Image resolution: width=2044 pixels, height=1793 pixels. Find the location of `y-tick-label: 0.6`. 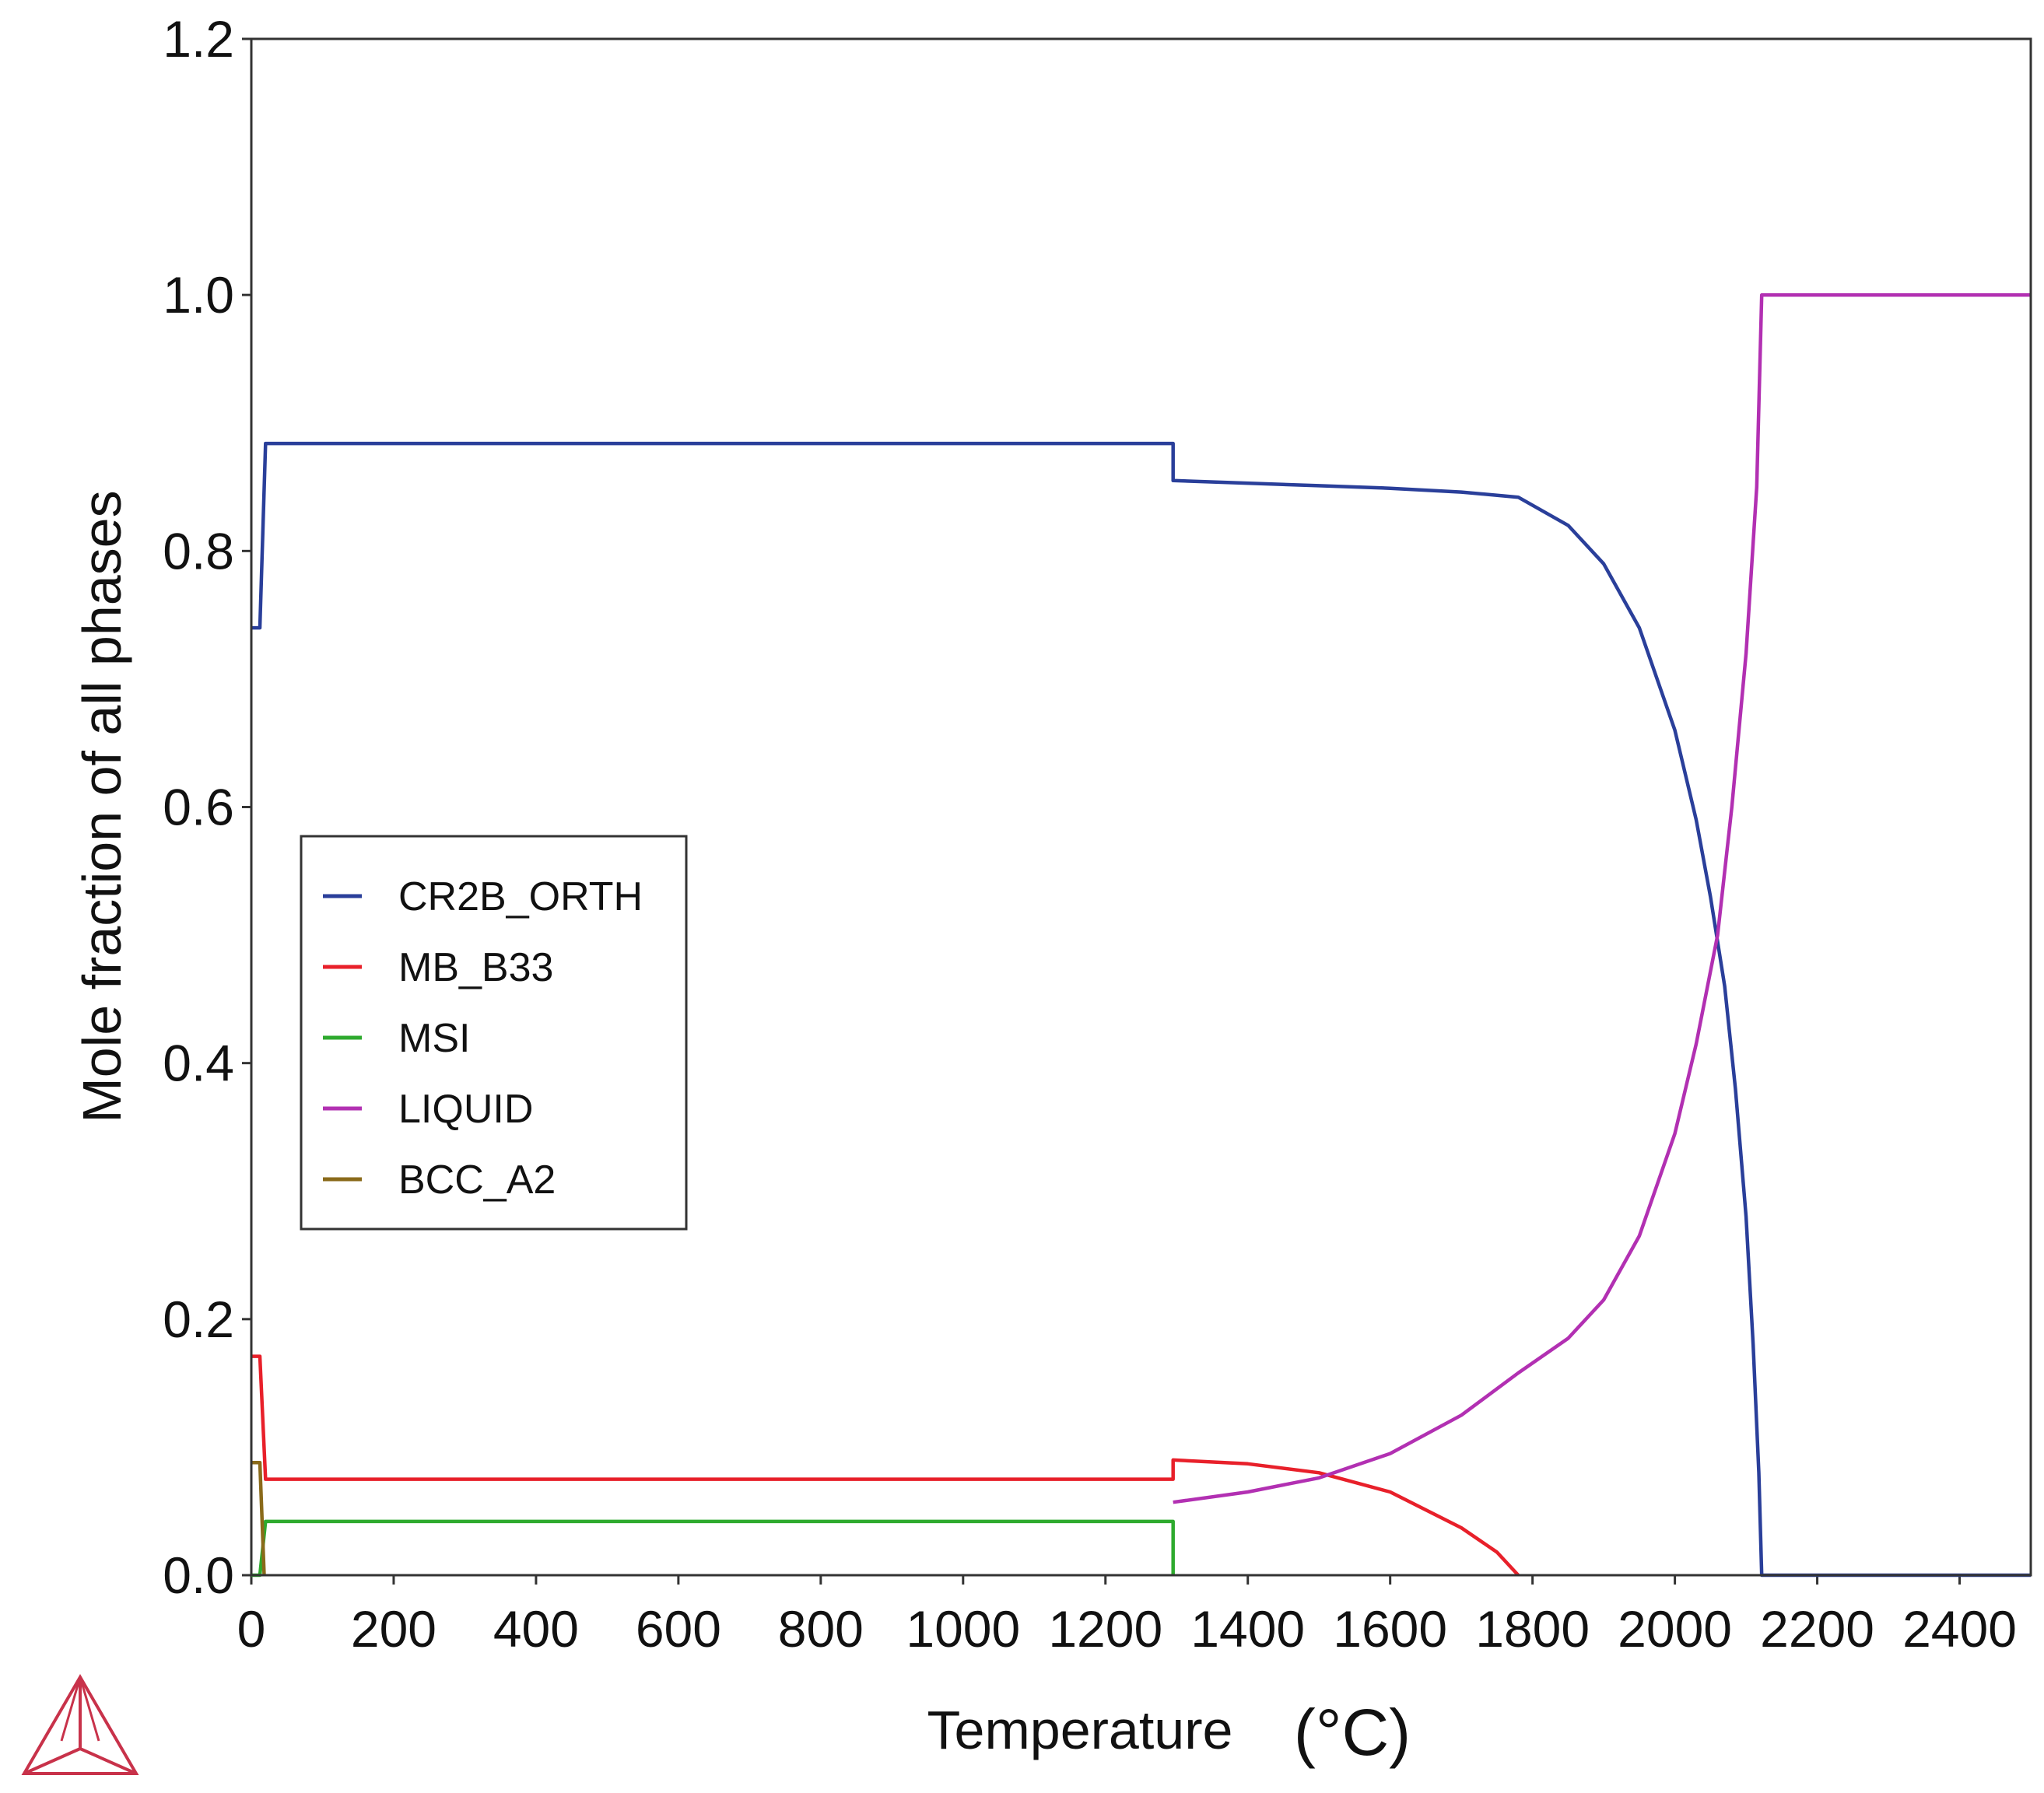

y-tick-label: 0.6 is located at coordinates (199, 807).